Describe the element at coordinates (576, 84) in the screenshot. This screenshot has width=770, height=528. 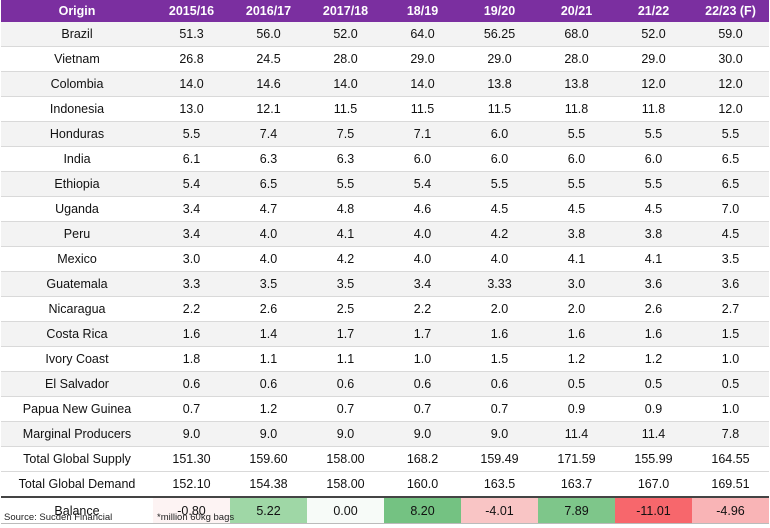
I see `value-cell: 13.8` at that location.